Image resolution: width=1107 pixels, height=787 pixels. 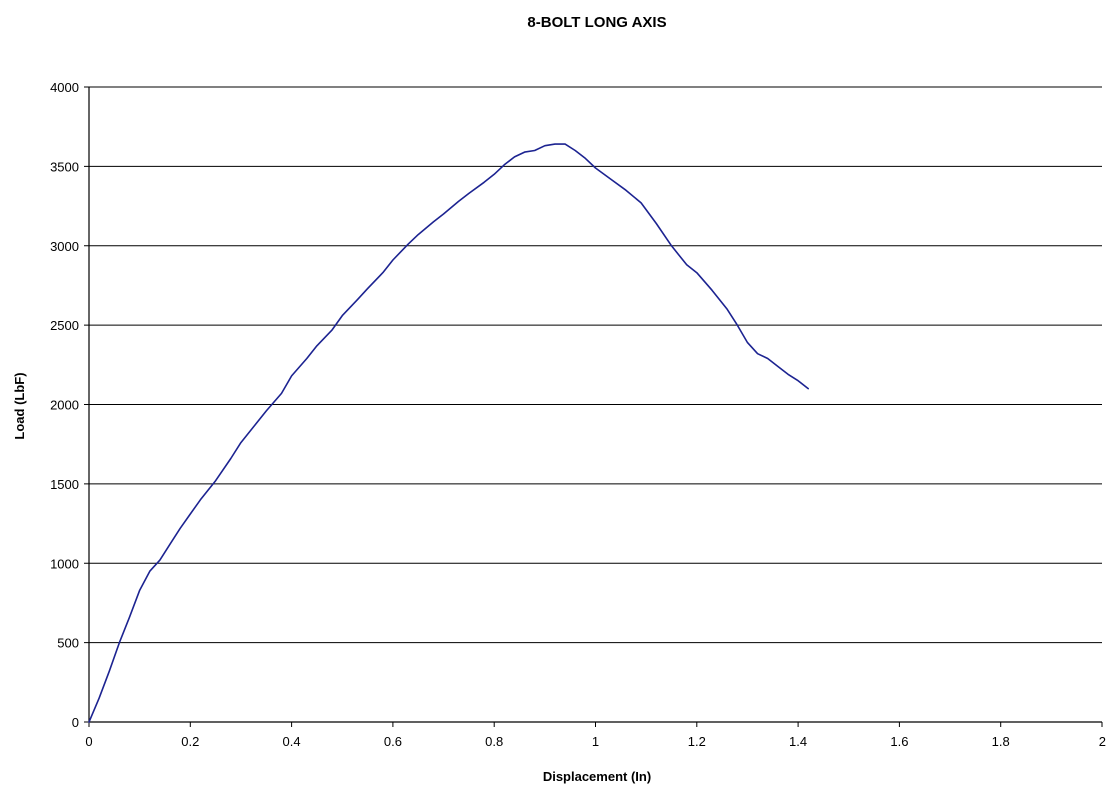 I want to click on chart-title: 8-BOLT LONG AXIS, so click(x=596, y=22).